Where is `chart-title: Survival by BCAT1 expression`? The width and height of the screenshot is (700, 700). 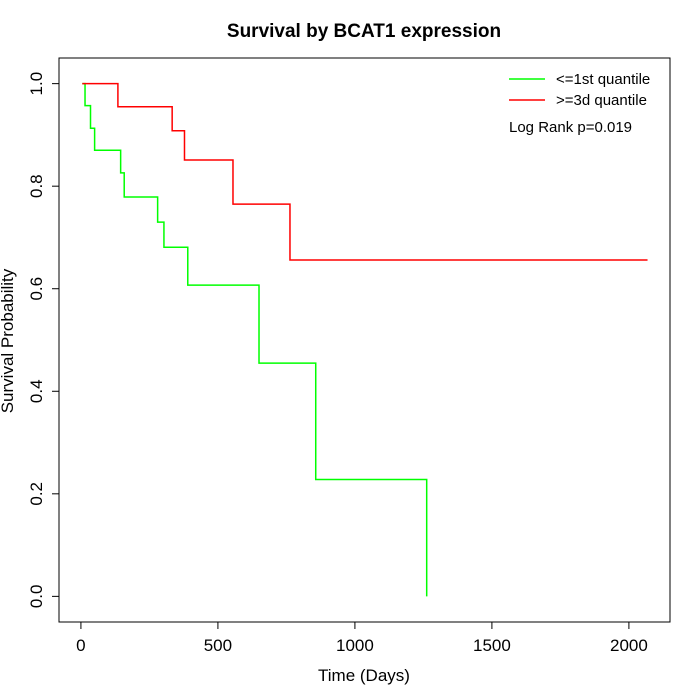
chart-title: Survival by BCAT1 expression is located at coordinates (364, 31).